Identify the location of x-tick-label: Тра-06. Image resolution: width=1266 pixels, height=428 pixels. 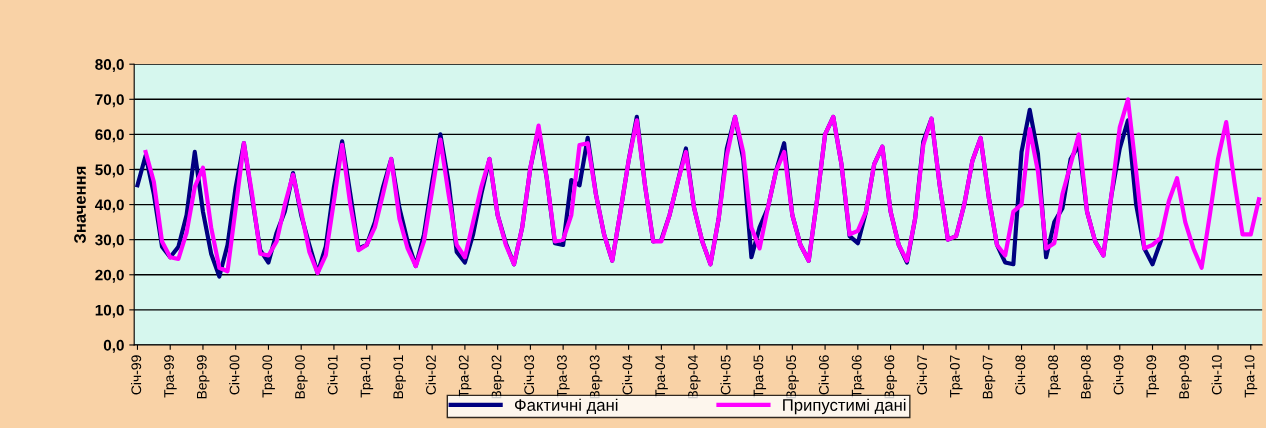
(858, 376).